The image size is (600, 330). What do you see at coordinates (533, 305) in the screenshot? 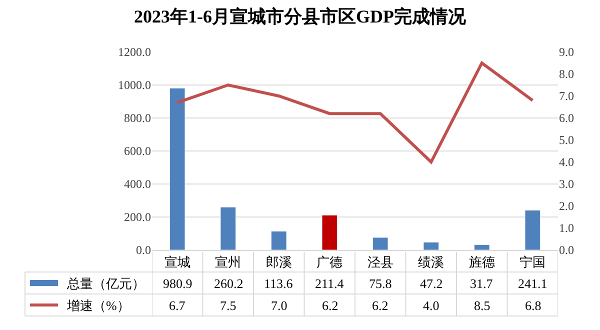
I see `data-label: 6.8` at bounding box center [533, 305].